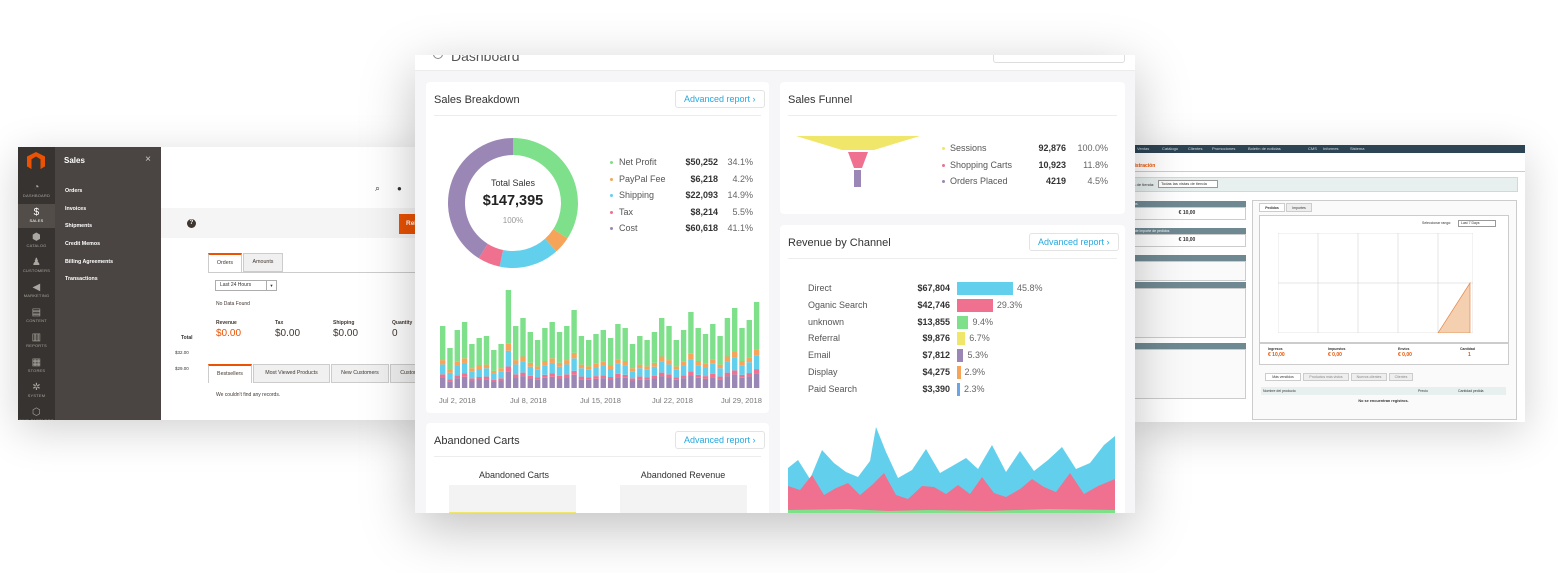  I want to click on tab-pedidos: Pedidos, so click(1272, 207).